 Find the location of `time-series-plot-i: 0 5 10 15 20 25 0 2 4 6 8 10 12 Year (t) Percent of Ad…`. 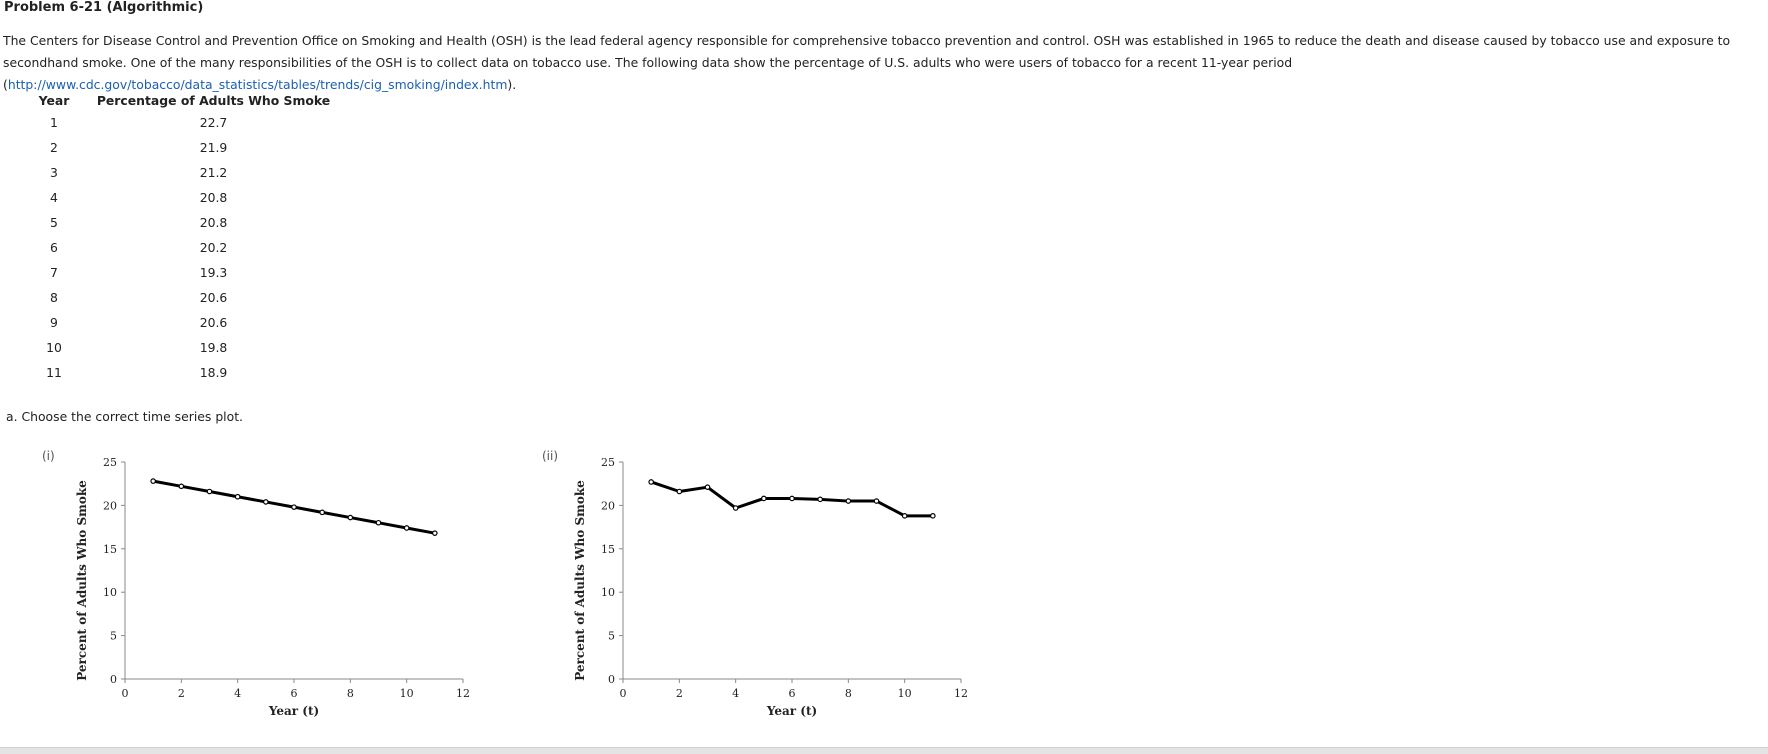

time-series-plot-i: 0 5 10 15 20 25 0 2 4 6 8 10 12 Year (t) Percent of Ad… is located at coordinates (305, 588).